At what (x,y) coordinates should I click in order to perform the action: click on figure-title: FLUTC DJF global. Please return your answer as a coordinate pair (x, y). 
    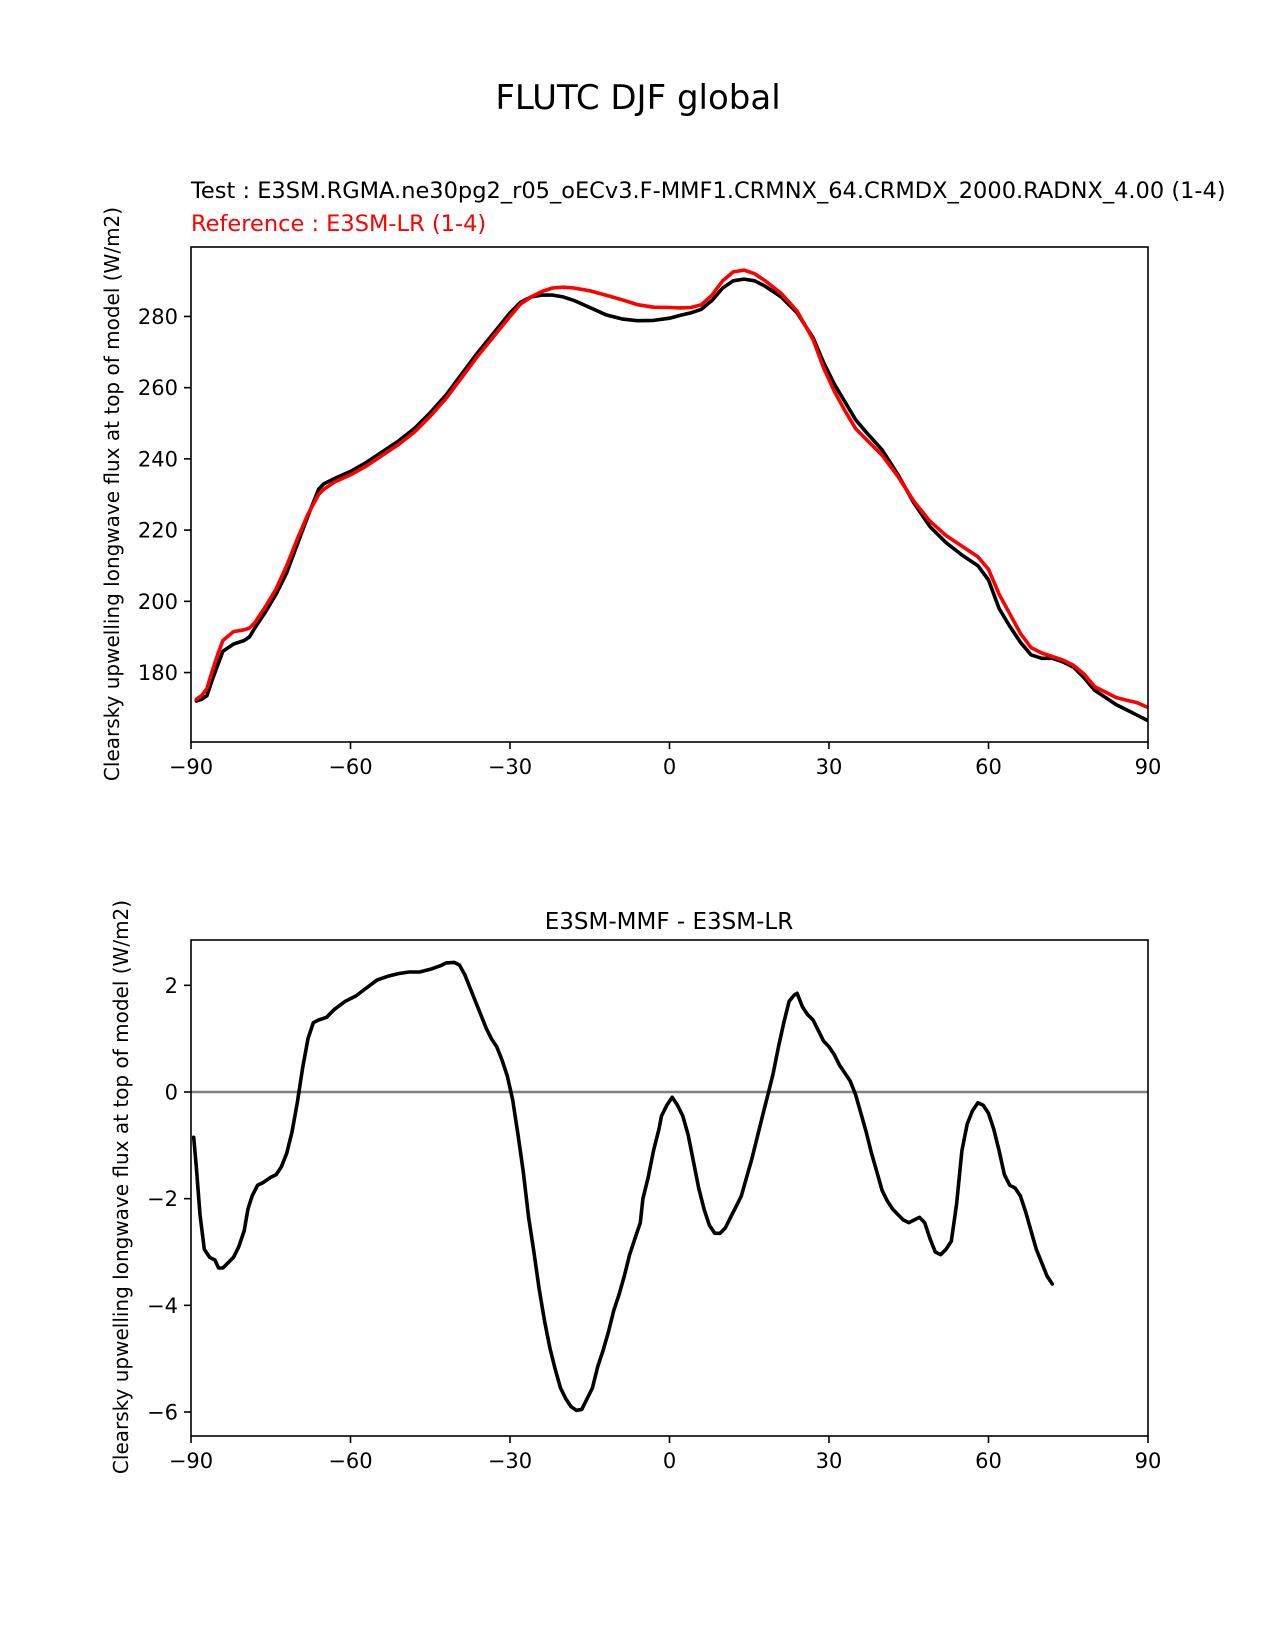
    Looking at the image, I should click on (637, 98).